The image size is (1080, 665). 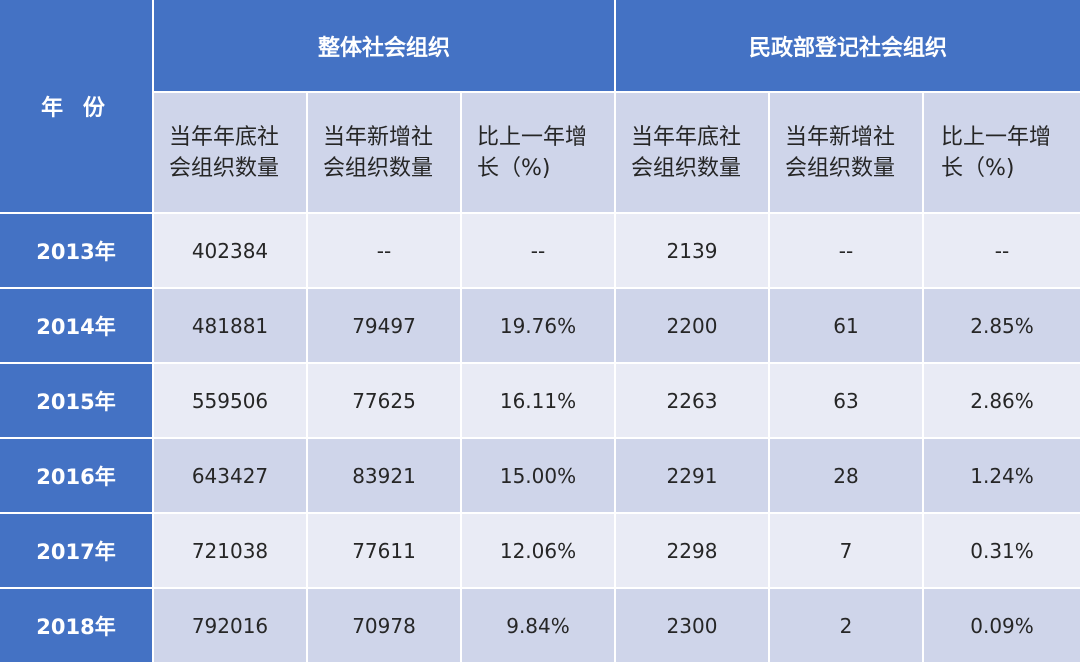 I want to click on overall-growth-cell: 16.11%, so click(x=539, y=401).